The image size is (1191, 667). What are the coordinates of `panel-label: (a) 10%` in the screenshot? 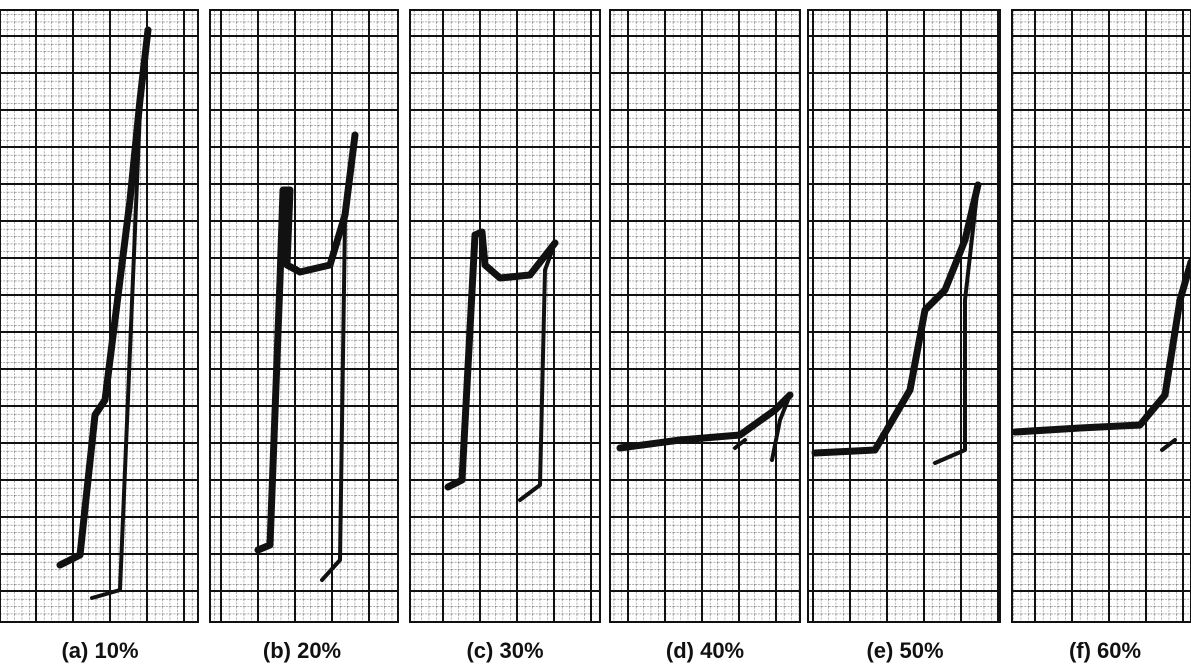 It's located at (99, 650).